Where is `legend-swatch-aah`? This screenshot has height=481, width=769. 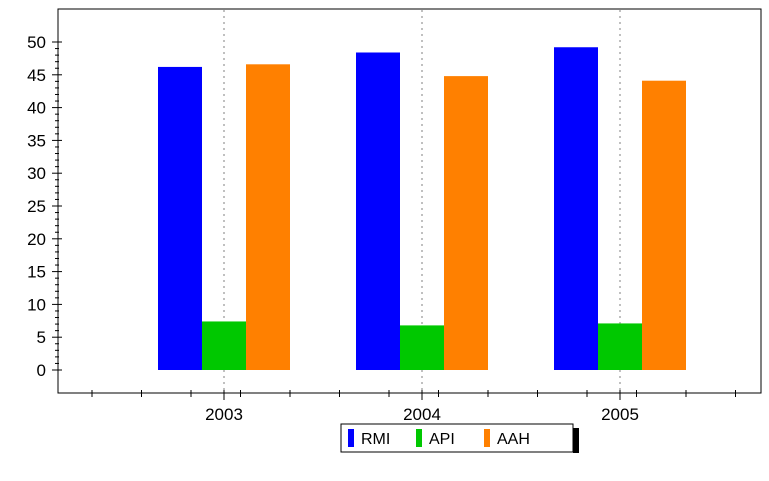 legend-swatch-aah is located at coordinates (487, 438).